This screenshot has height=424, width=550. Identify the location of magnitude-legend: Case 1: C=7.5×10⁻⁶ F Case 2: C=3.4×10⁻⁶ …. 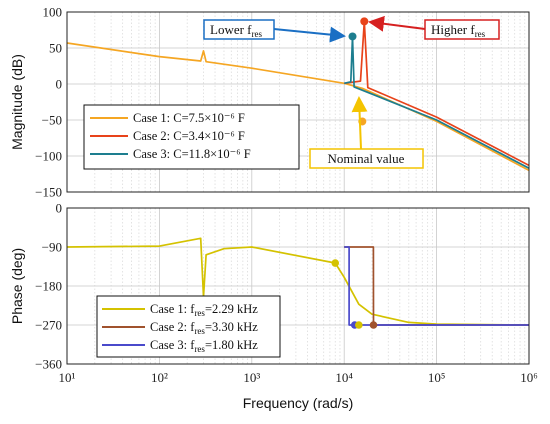
(191, 137).